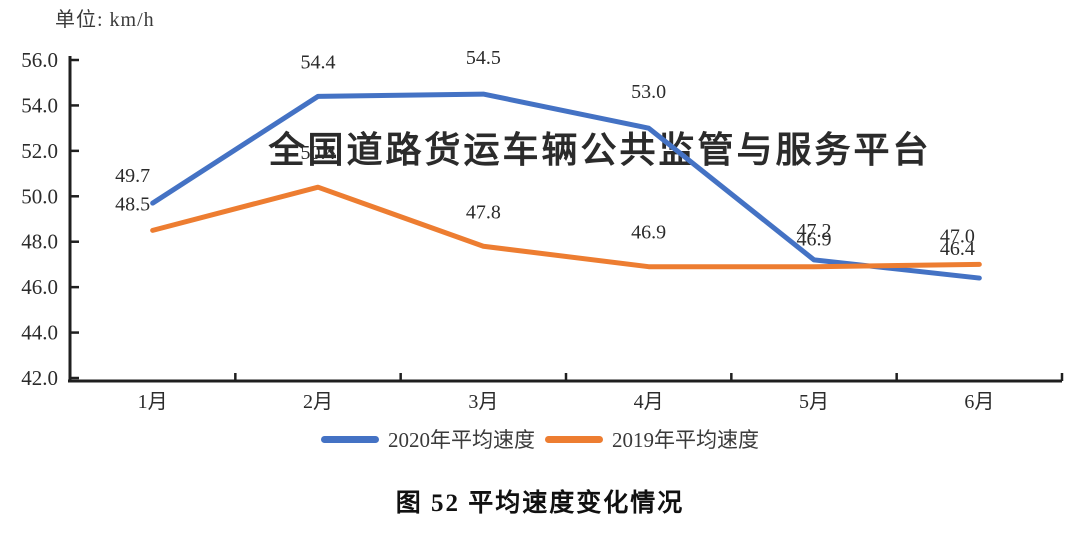 The image size is (1080, 540). I want to click on legend-label-2020: 2020年平均速度, so click(461, 440).